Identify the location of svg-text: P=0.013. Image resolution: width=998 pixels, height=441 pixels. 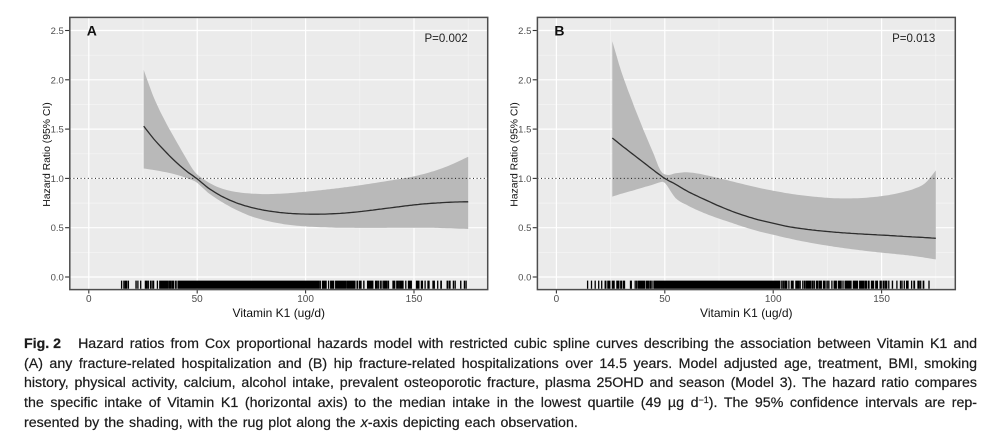
(913, 39).